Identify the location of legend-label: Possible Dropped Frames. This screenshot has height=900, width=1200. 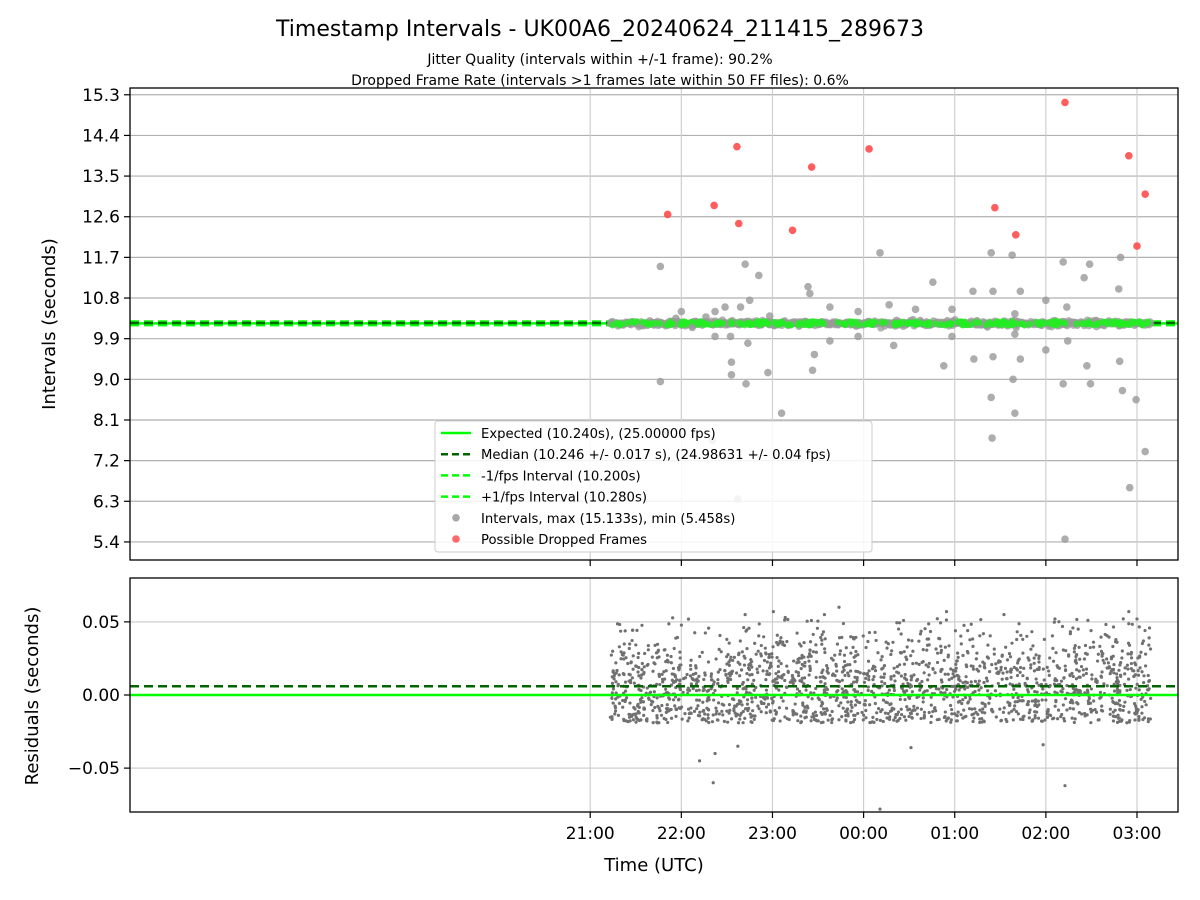
(564, 540).